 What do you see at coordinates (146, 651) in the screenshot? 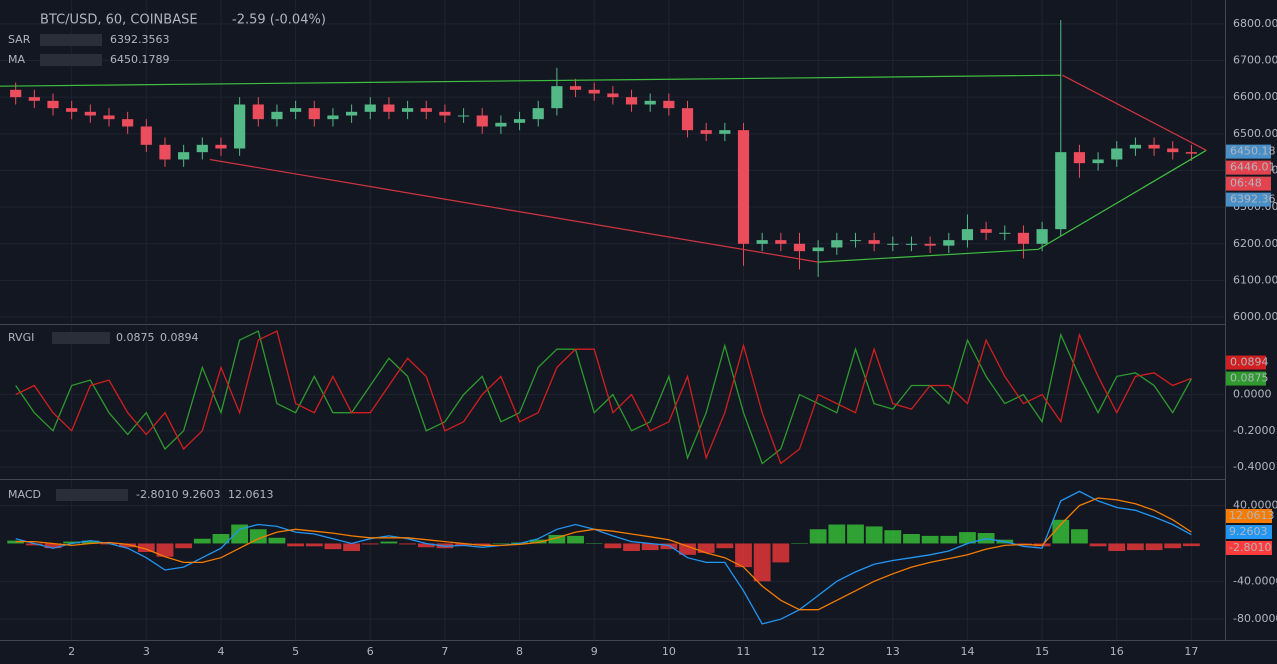
I see `x-tick-label: 3` at bounding box center [146, 651].